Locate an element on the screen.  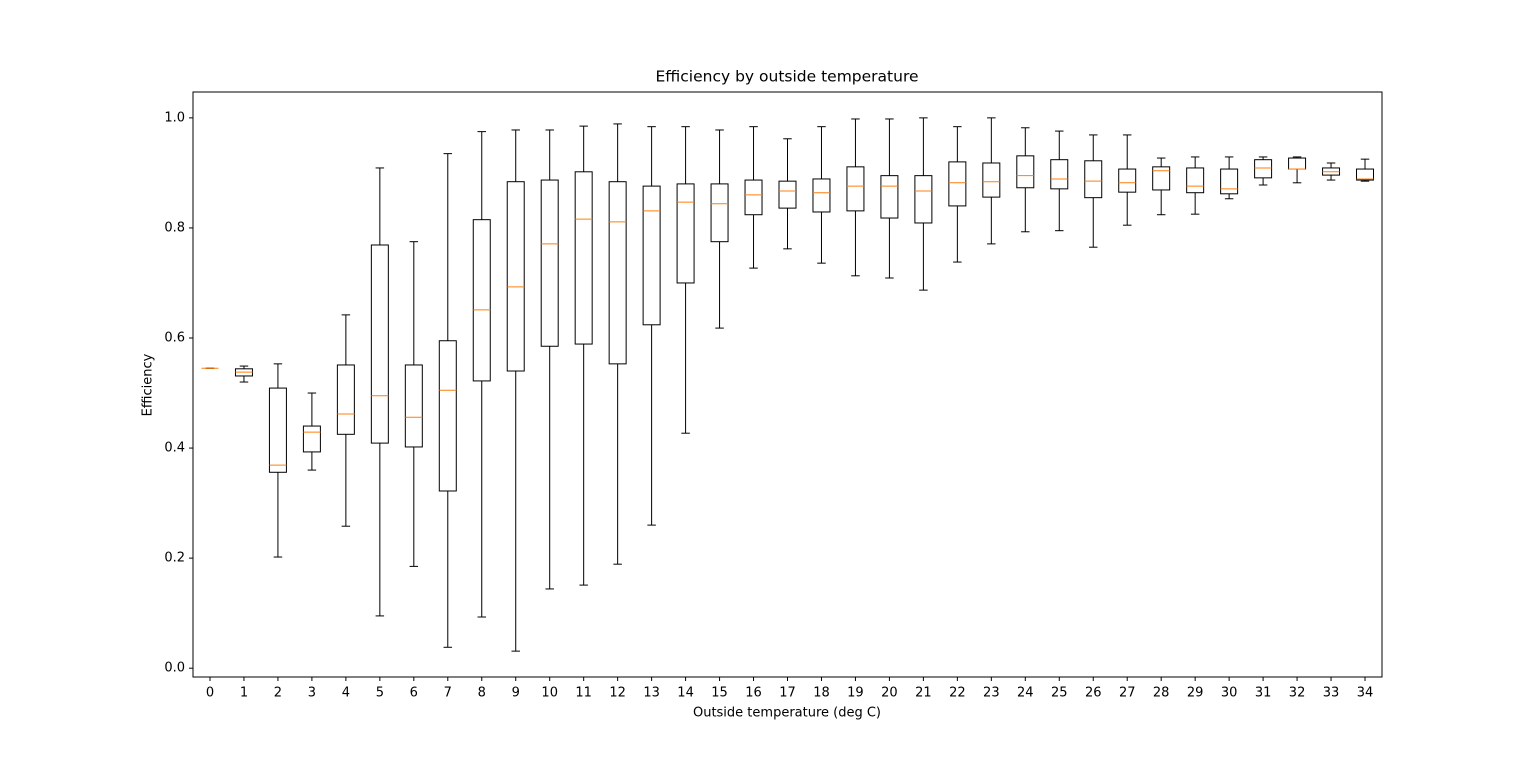
y-tick-label: 0.2 is located at coordinates (174, 558).